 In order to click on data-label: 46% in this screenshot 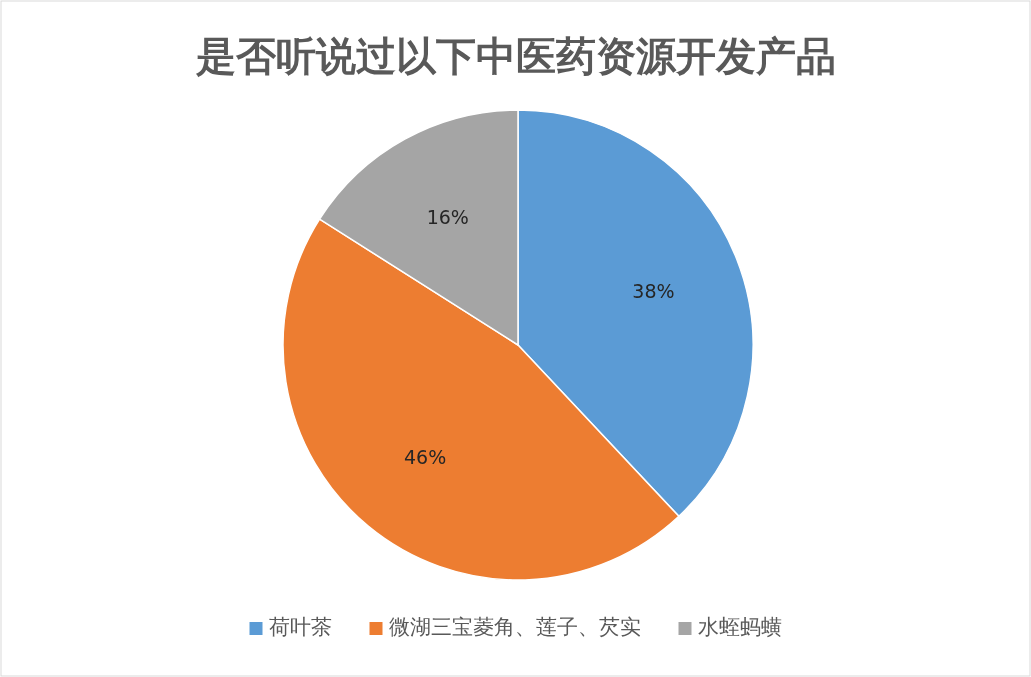, I will do `click(425, 457)`.